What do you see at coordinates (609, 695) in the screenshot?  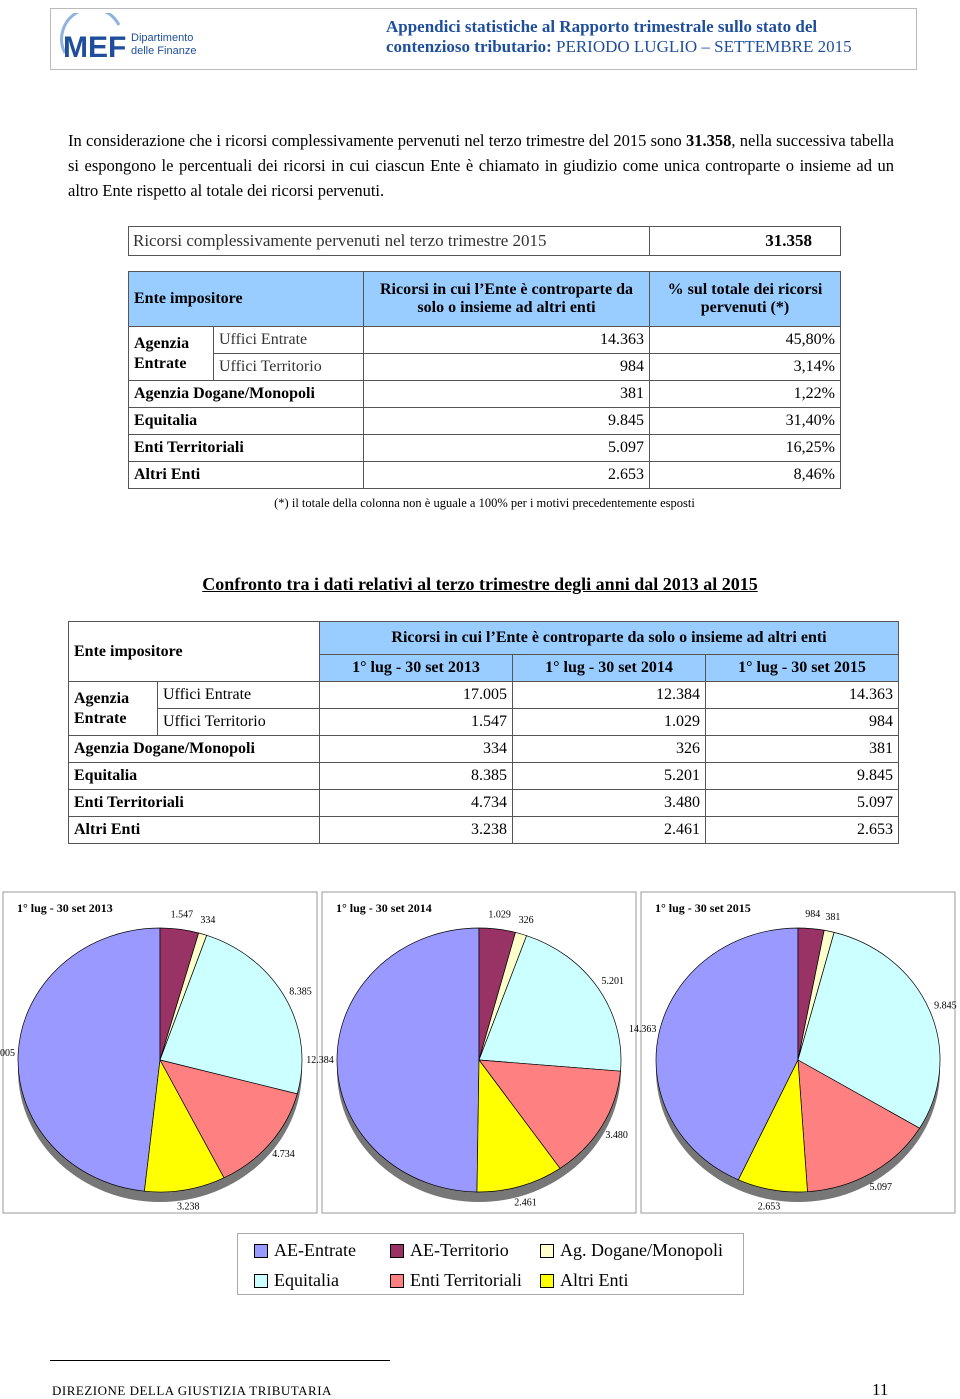 I see `table-cell: 12.384` at bounding box center [609, 695].